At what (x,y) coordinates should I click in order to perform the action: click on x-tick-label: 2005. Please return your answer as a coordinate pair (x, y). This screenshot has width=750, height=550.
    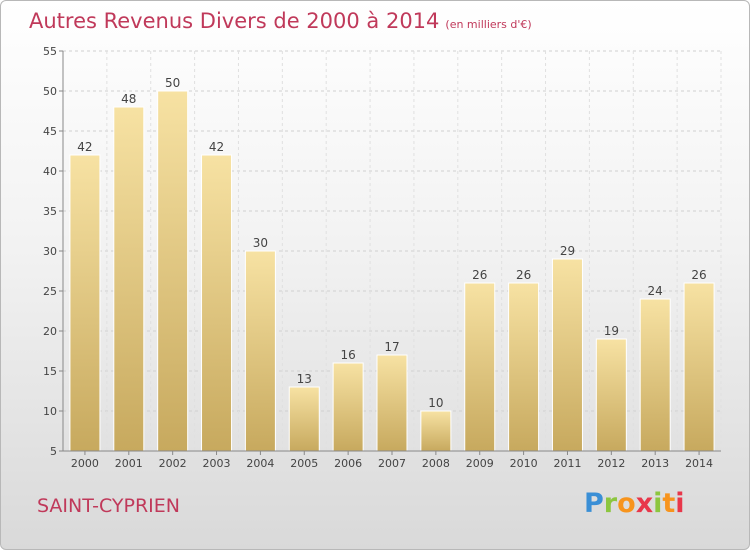
    Looking at the image, I should click on (304, 463).